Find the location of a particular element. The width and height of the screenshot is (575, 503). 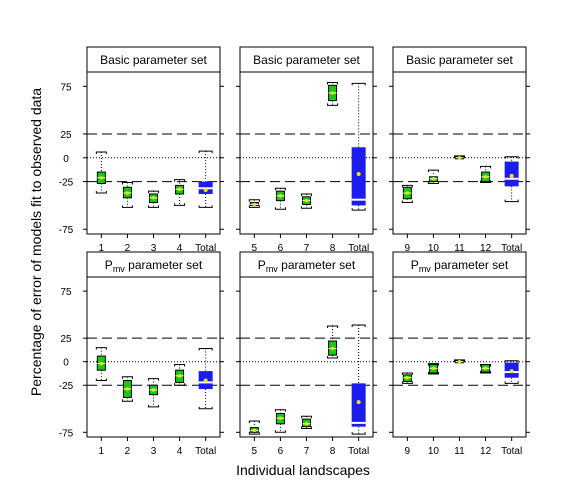

panel-title: Basic parameter set is located at coordinates (306, 60).